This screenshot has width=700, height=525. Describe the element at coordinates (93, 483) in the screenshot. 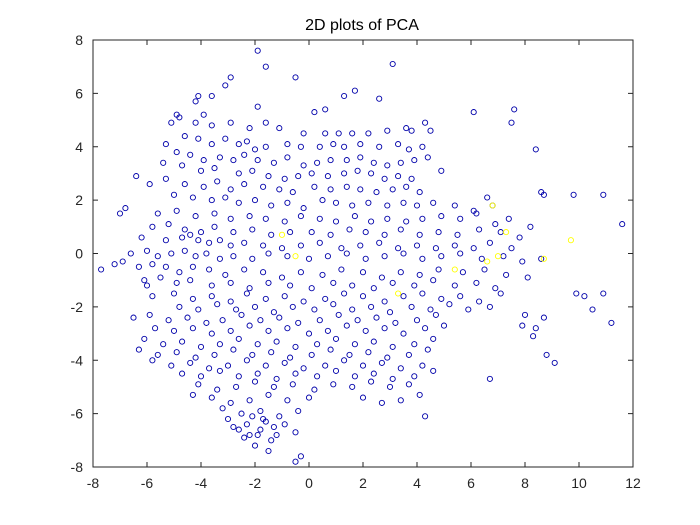

I see `x-tick-label: -8` at that location.